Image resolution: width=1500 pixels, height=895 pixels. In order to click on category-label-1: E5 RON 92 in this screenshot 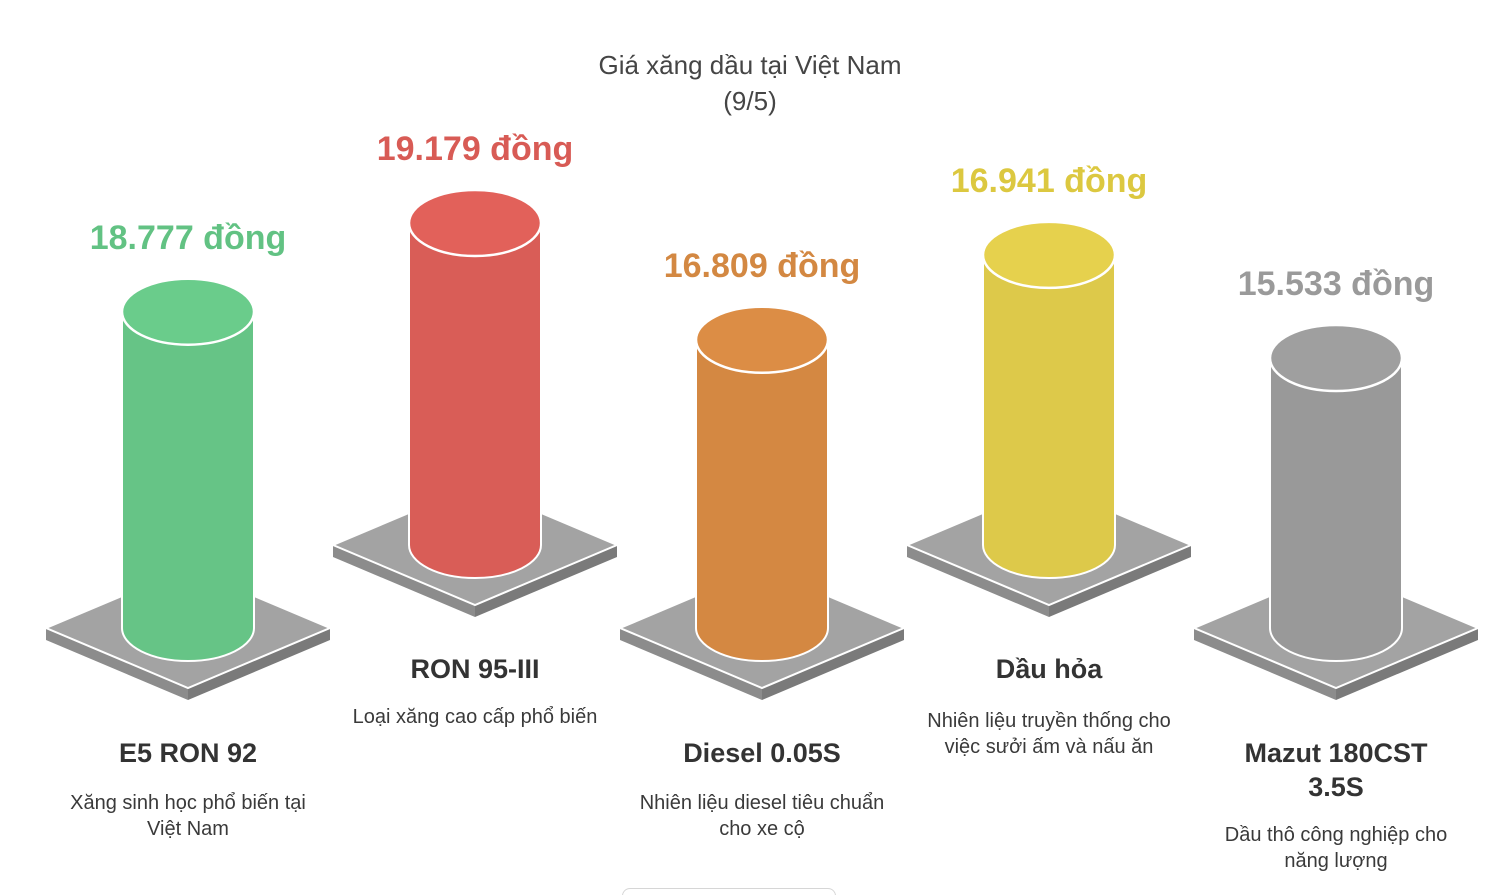, I will do `click(188, 753)`.